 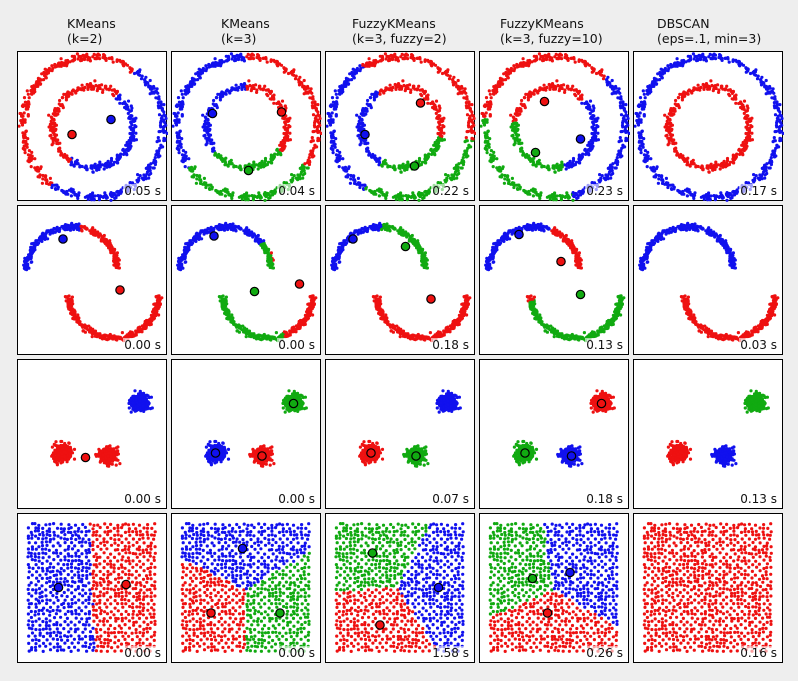 What do you see at coordinates (709, 127) in the screenshot?
I see `scatter-plot` at bounding box center [709, 127].